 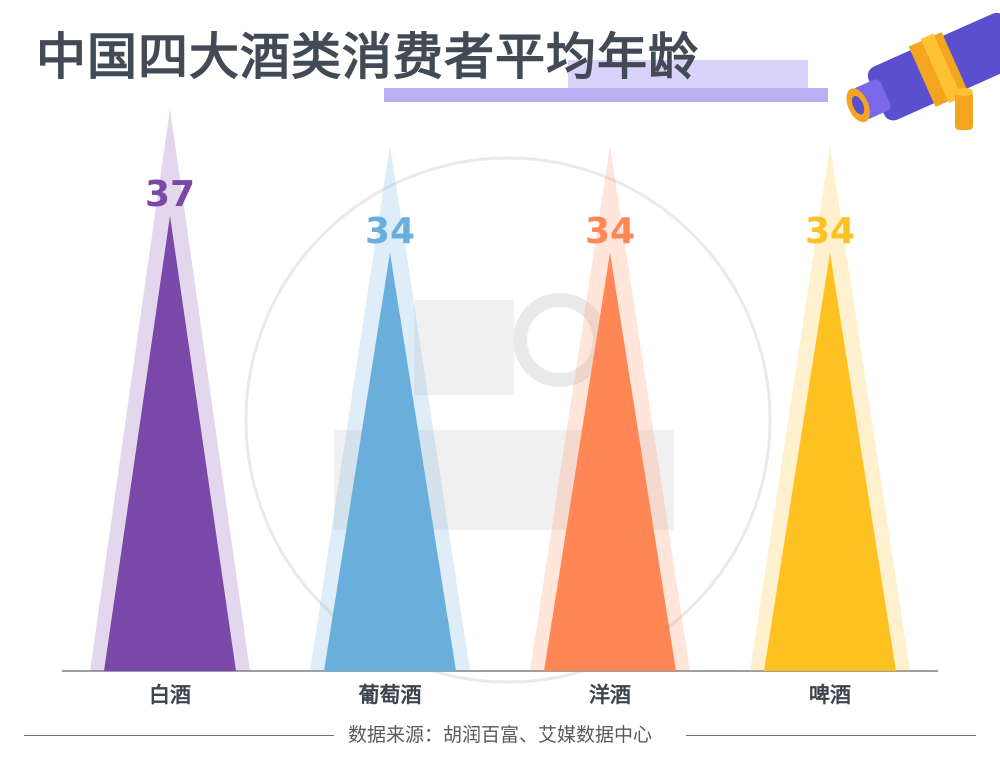 I want to click on source-rule-right, so click(x=831, y=735).